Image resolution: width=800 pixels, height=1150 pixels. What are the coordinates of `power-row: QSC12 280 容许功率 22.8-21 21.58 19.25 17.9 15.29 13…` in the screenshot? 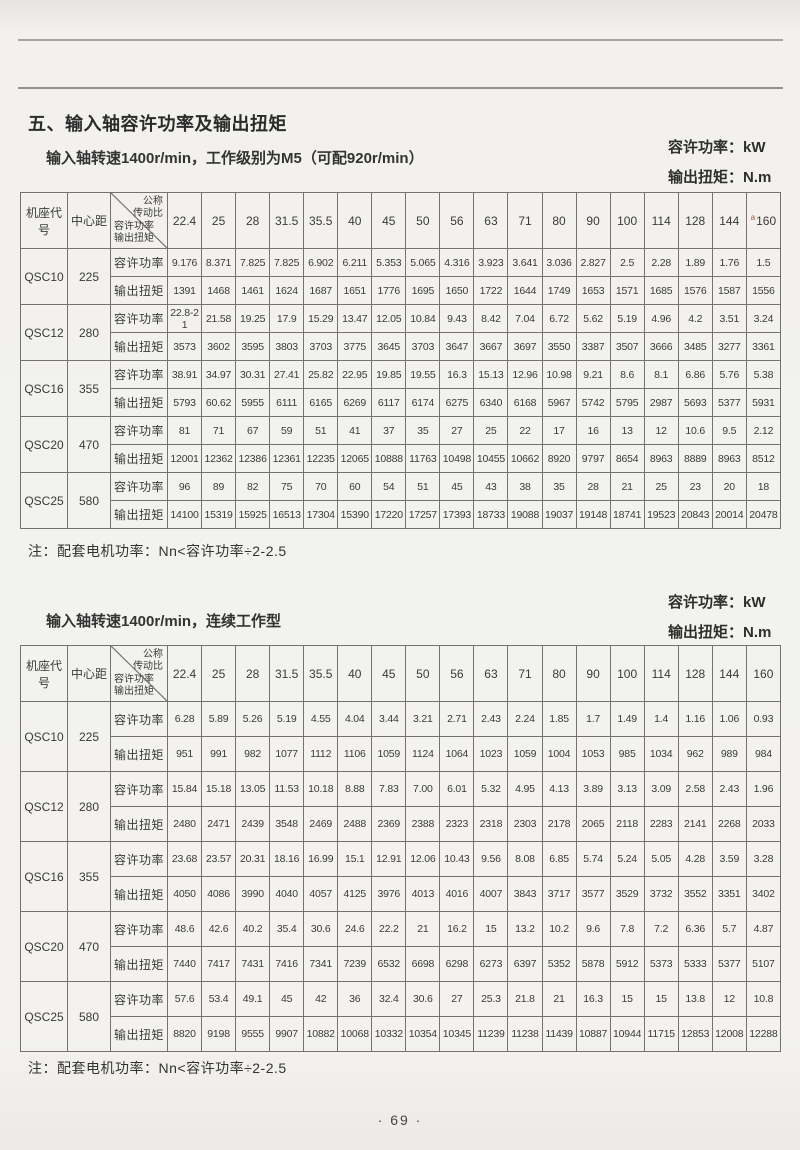 It's located at (401, 332).